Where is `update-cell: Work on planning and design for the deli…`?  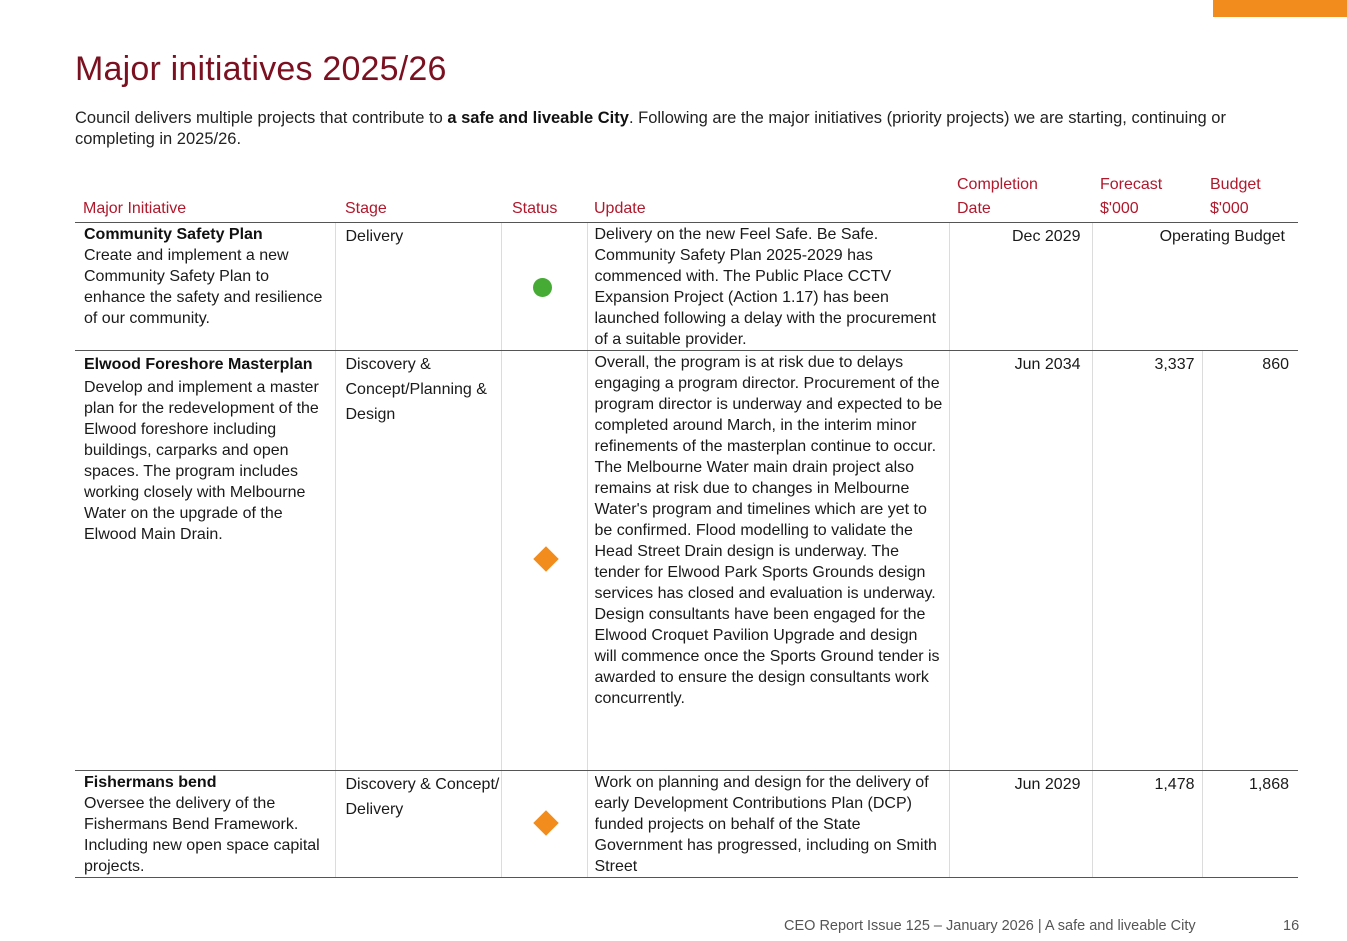 update-cell: Work on planning and design for the deli… is located at coordinates (768, 824).